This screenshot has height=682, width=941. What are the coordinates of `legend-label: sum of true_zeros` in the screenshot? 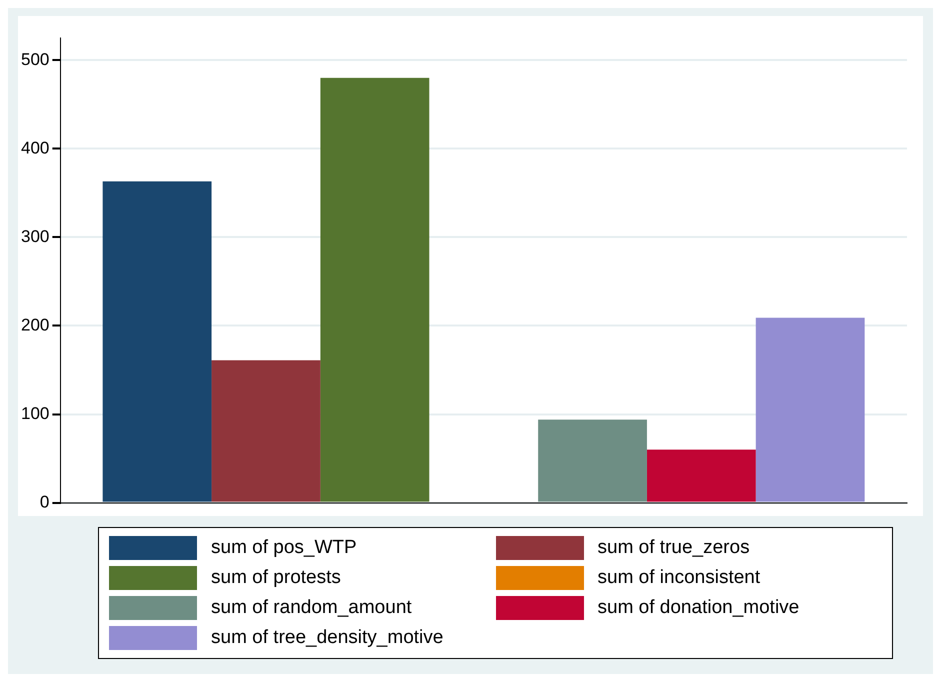 It's located at (674, 548).